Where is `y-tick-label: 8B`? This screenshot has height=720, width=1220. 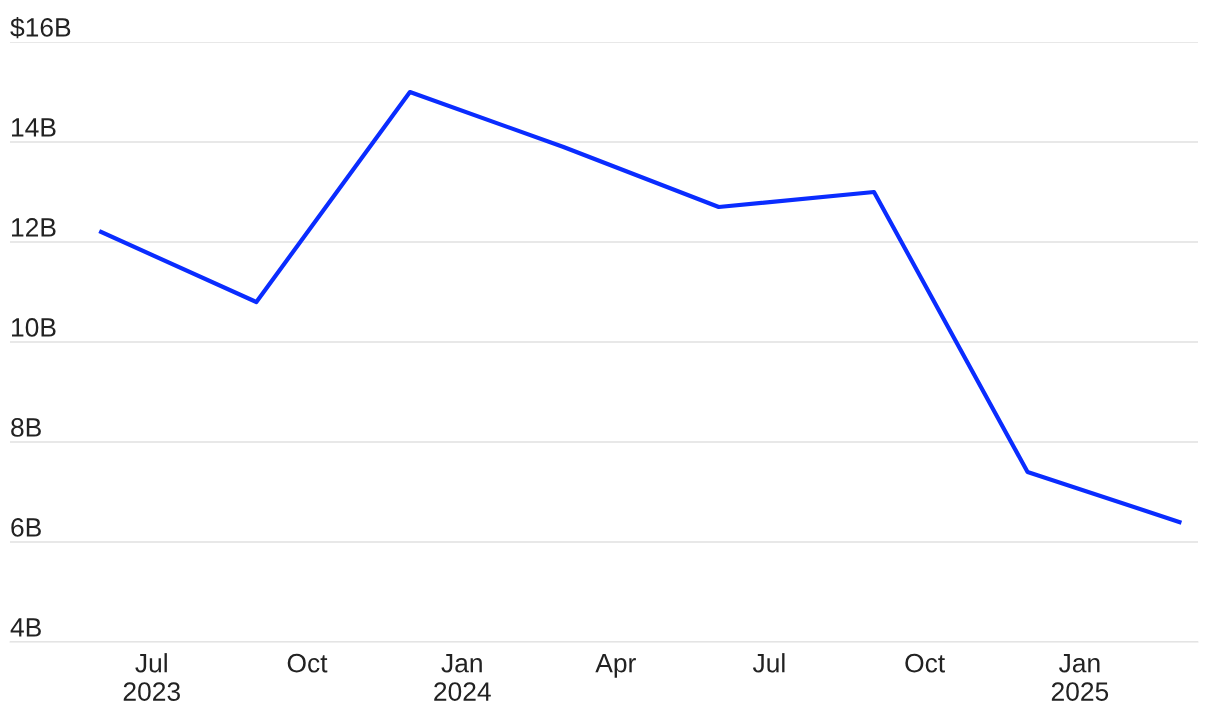
y-tick-label: 8B is located at coordinates (26, 427).